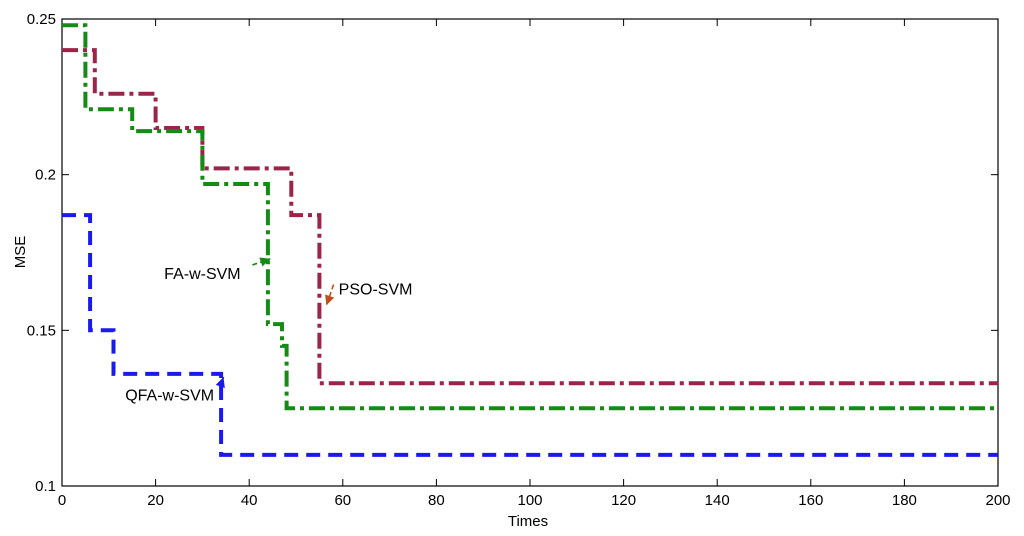 The width and height of the screenshot is (1024, 536). Describe the element at coordinates (20, 252) in the screenshot. I see `y-axis-label: MSE` at that location.